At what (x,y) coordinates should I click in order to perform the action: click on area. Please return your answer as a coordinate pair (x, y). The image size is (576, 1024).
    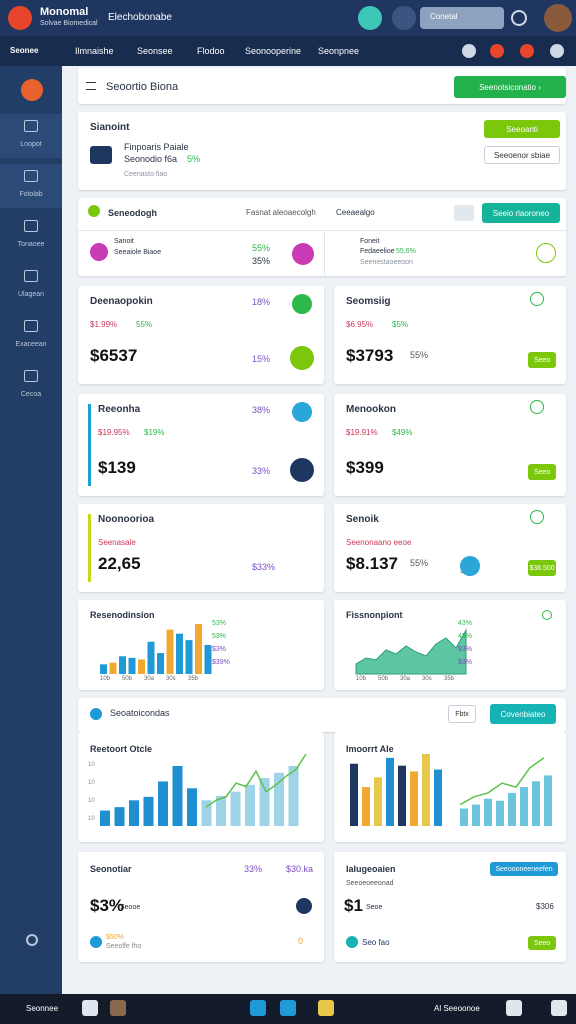
    Looking at the image, I should click on (411, 651).